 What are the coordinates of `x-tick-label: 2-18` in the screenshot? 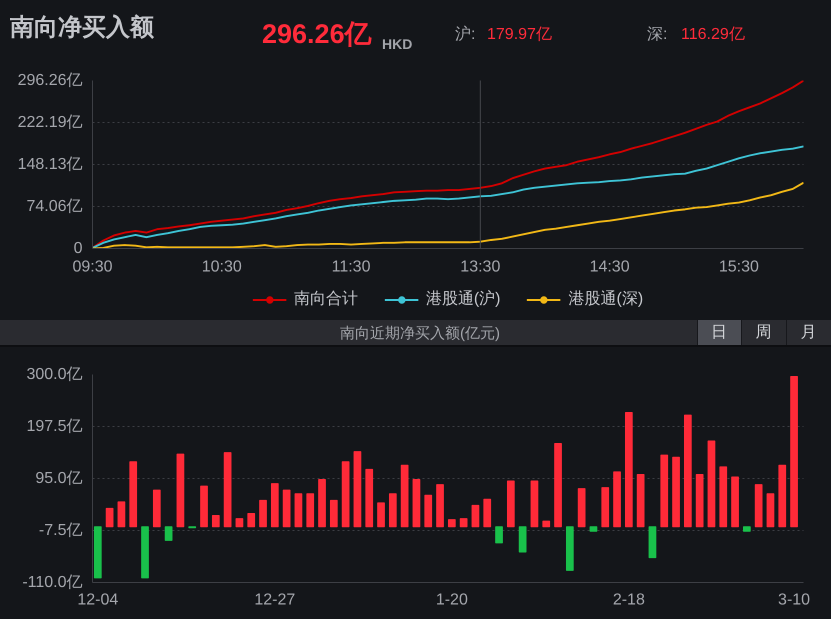 It's located at (628, 600).